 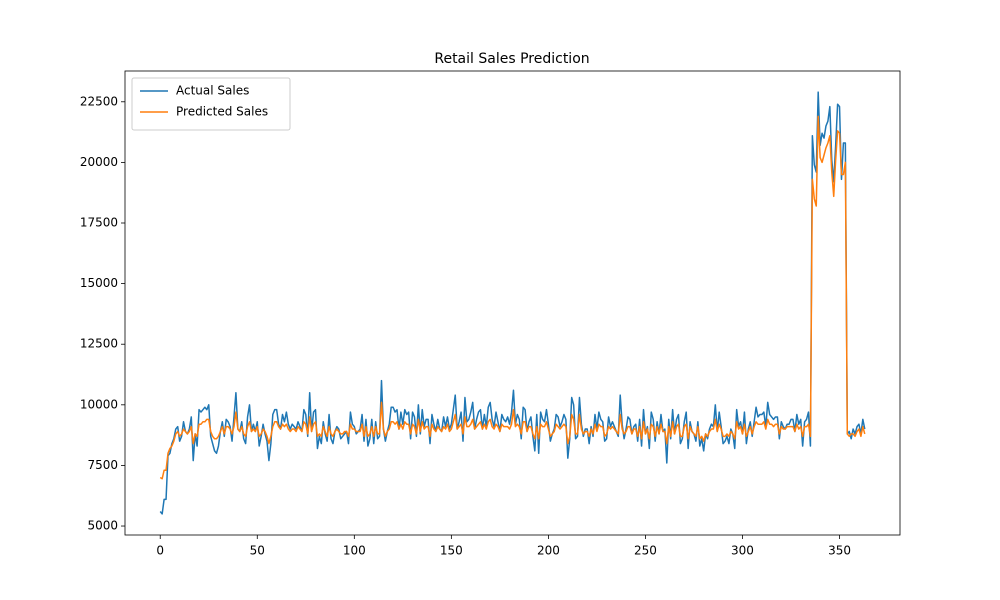 I want to click on x-tick-label: 0, so click(x=160, y=551).